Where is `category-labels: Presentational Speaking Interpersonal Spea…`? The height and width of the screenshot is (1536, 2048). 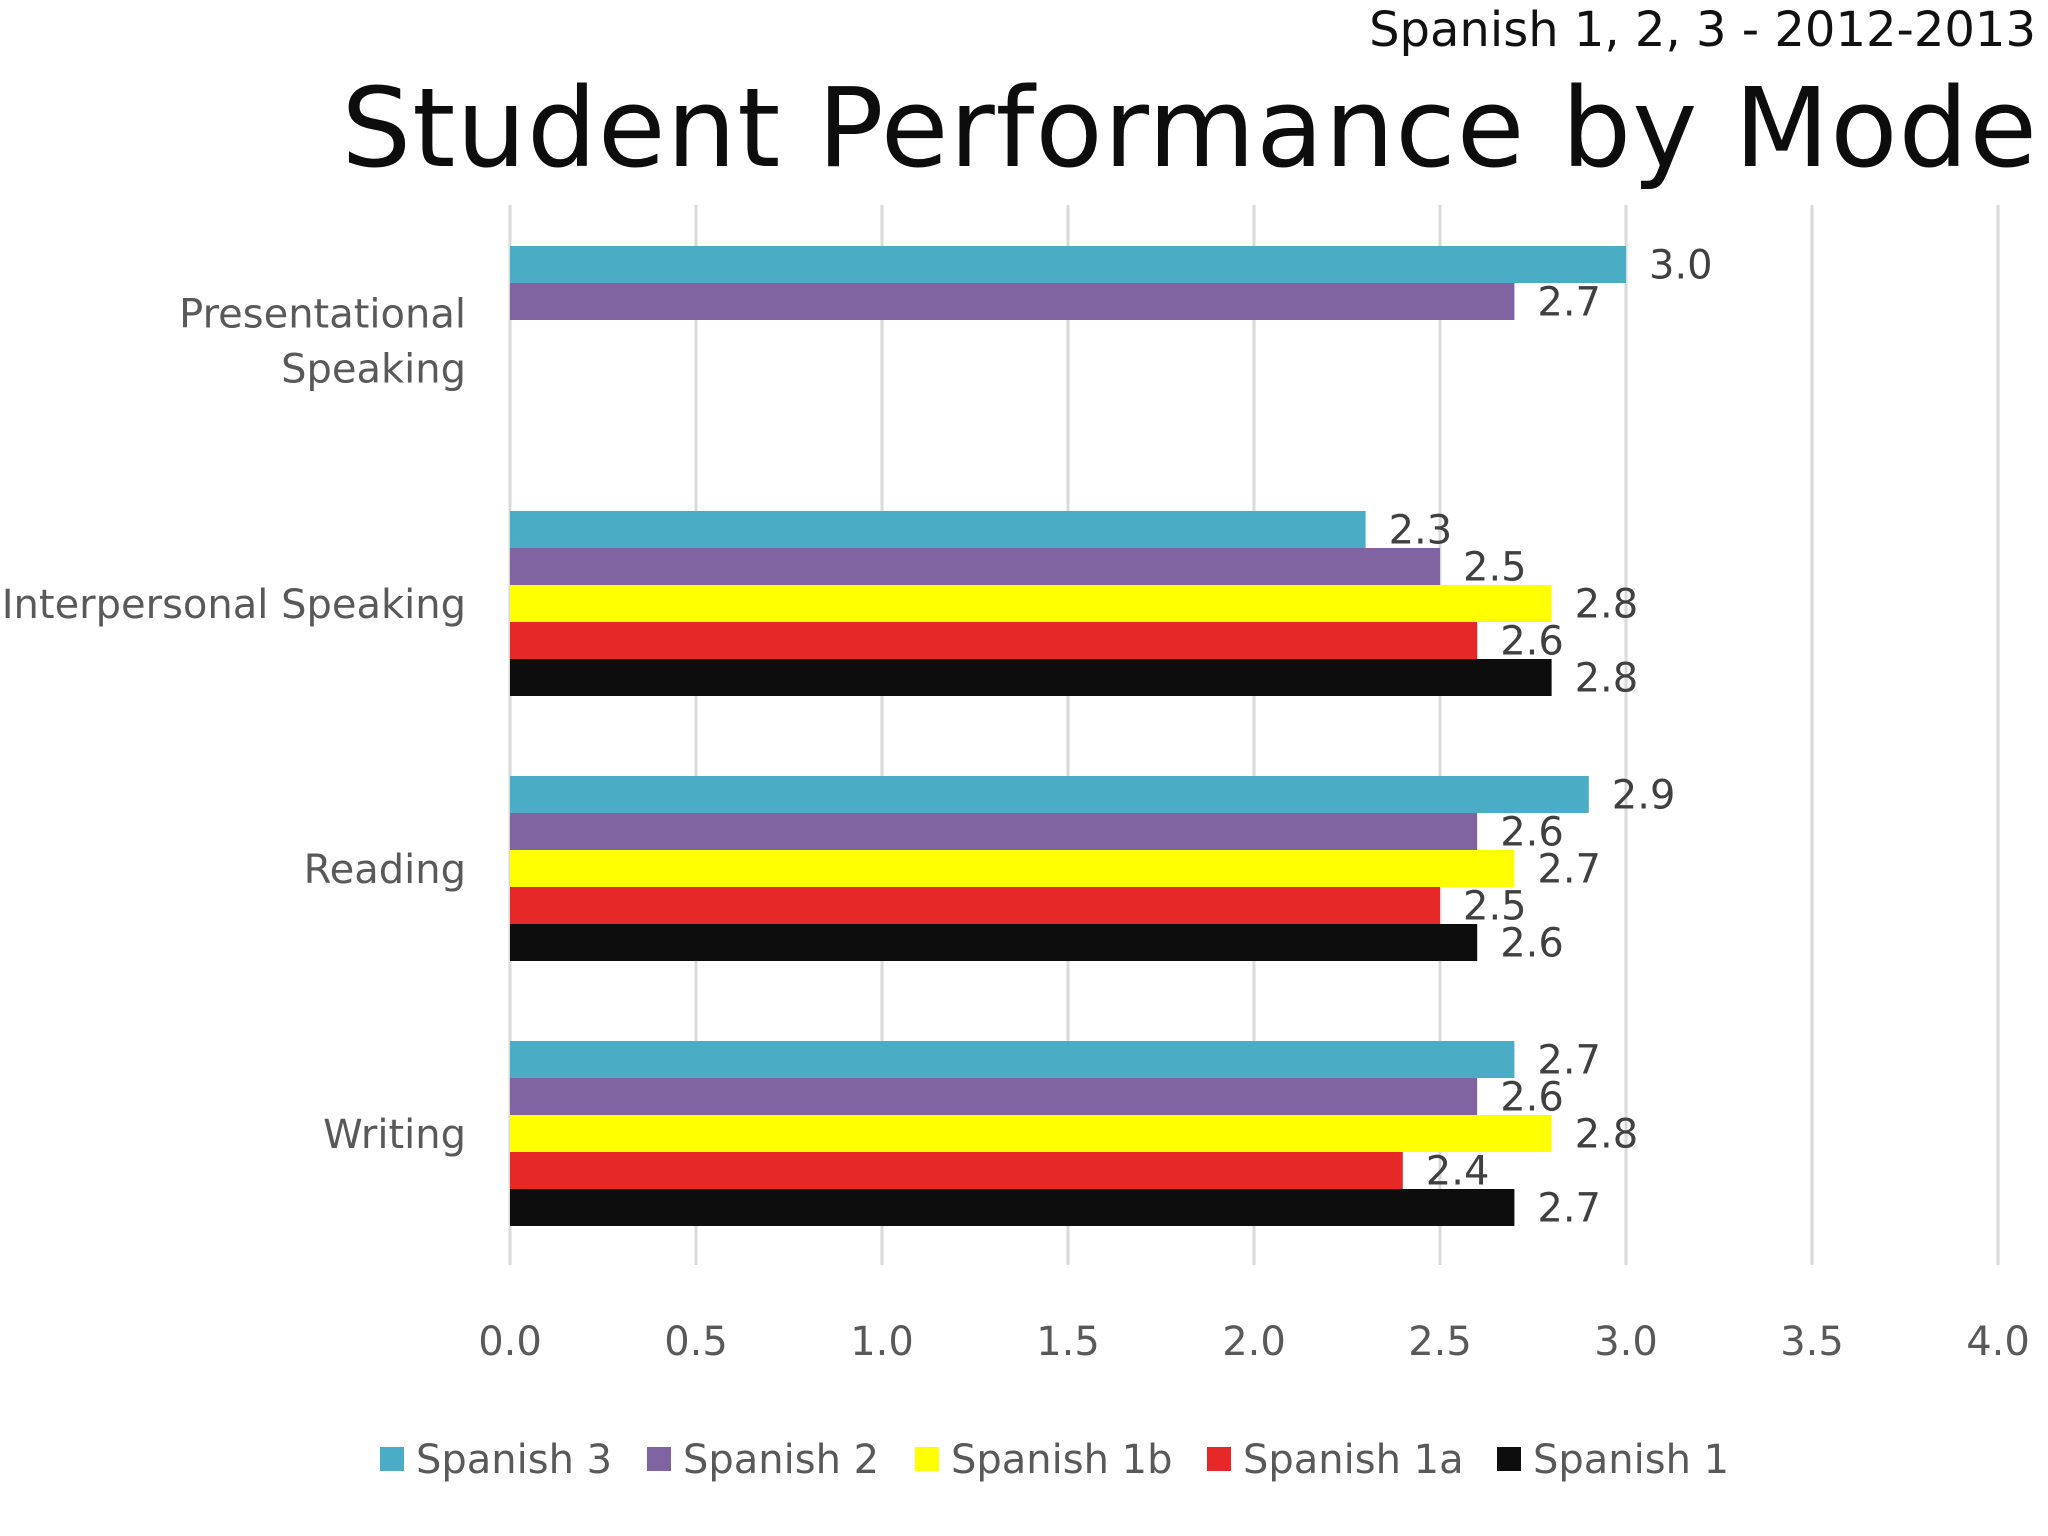
category-labels: Presentational Speaking Interpersonal Spea… is located at coordinates (234, 725).